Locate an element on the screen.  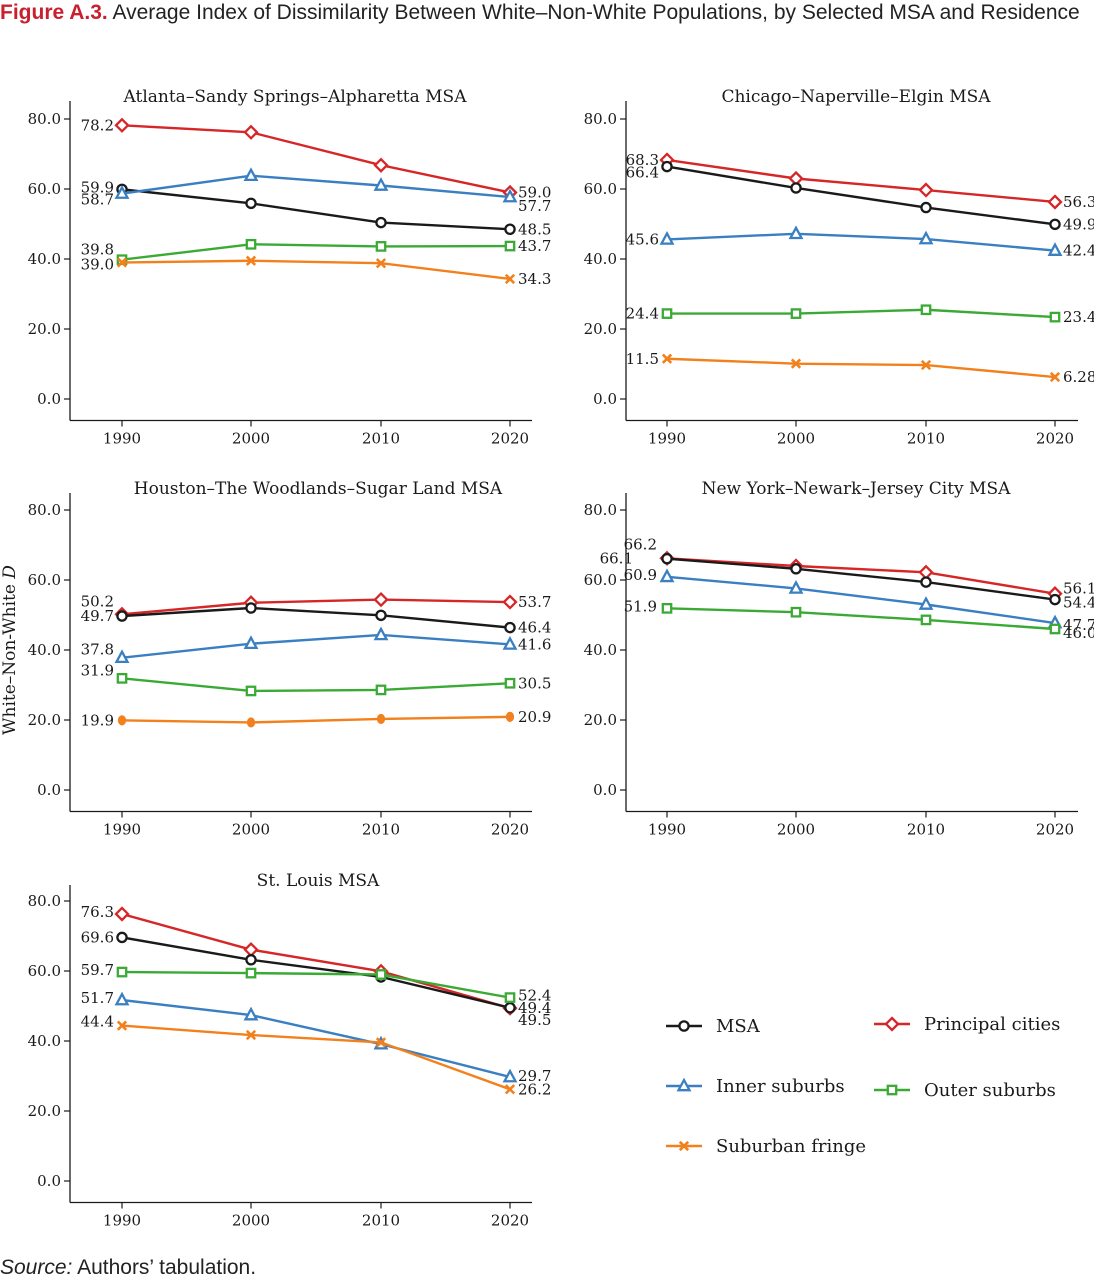
data-label: 46.0 is located at coordinates (1078, 633).